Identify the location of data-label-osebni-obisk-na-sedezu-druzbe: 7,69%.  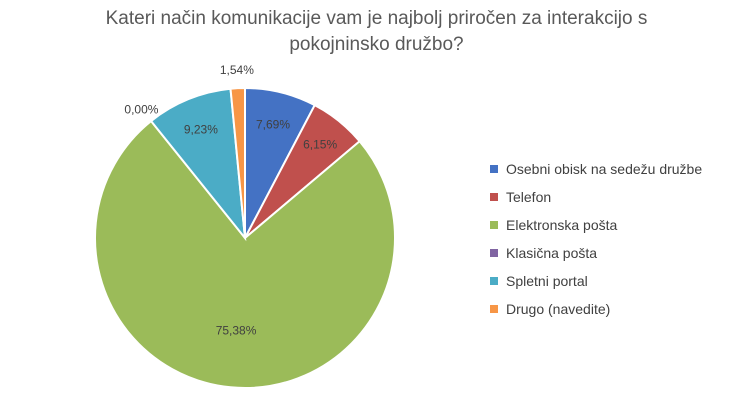
(273, 124).